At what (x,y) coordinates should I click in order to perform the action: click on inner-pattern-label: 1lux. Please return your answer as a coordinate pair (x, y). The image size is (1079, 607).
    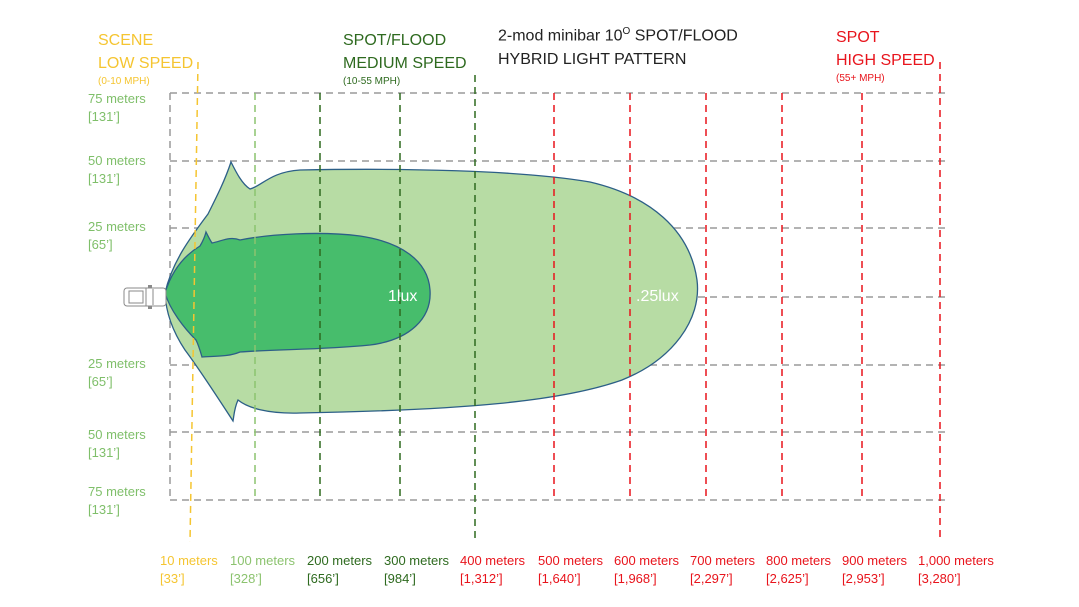
    Looking at the image, I should click on (402, 296).